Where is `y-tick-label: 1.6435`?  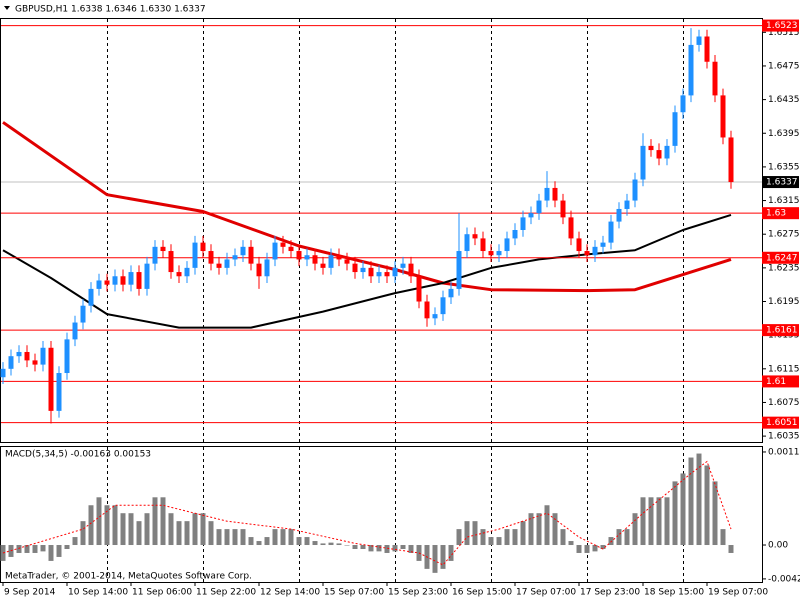
y-tick-label: 1.6435 is located at coordinates (784, 100).